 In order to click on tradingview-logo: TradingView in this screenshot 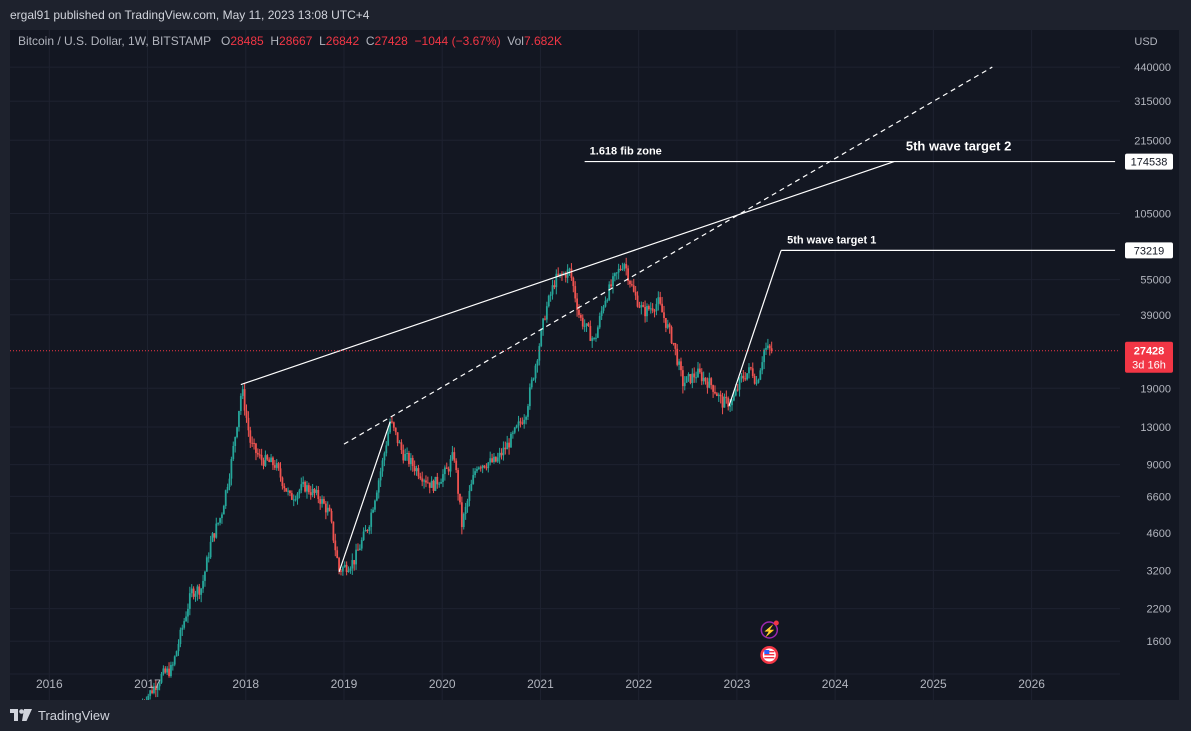, I will do `click(60, 715)`.